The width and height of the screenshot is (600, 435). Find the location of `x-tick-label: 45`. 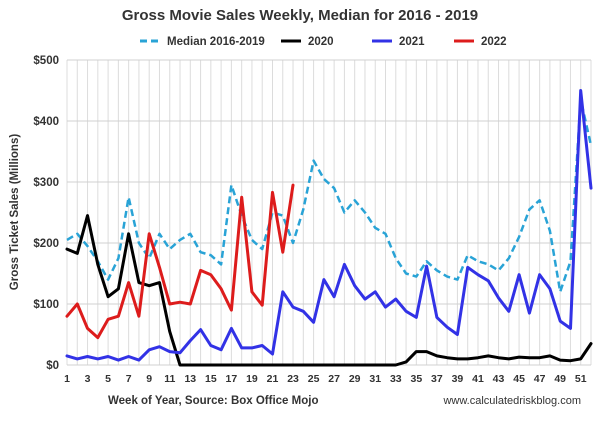

x-tick-label: 45 is located at coordinates (519, 379).